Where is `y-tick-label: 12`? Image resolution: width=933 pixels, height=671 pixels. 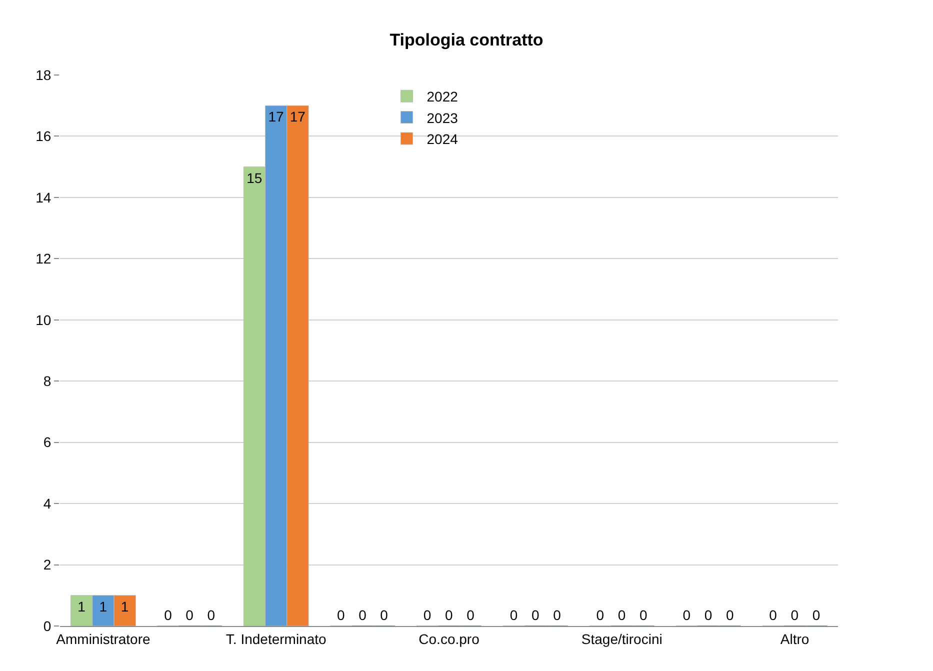
y-tick-label: 12 is located at coordinates (44, 258).